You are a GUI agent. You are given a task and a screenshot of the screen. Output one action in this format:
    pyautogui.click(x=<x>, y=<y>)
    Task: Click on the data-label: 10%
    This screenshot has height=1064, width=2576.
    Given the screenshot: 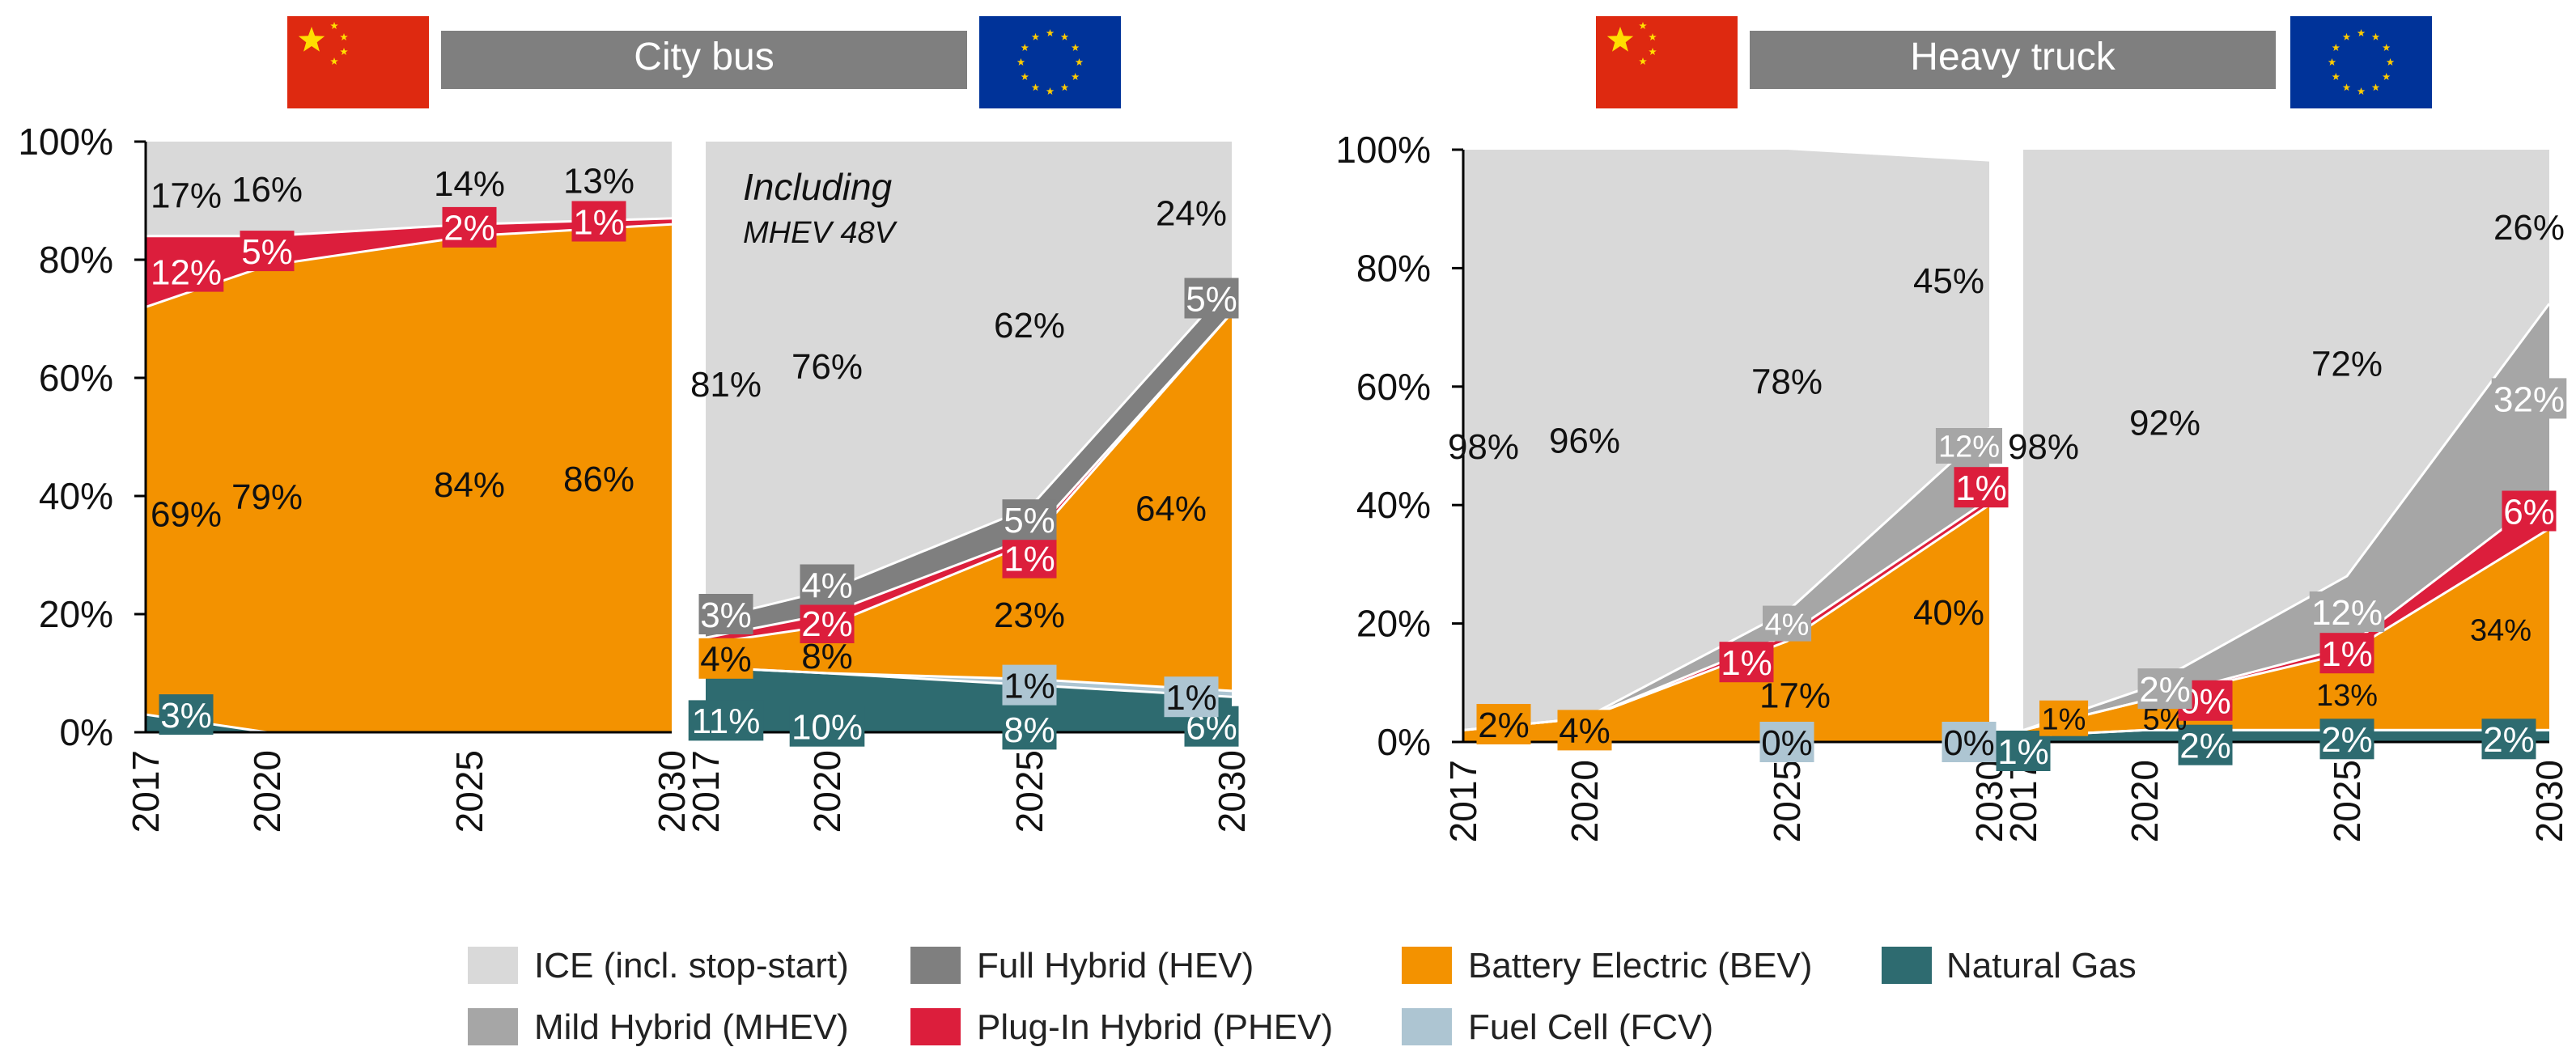 What is the action you would take?
    pyautogui.click(x=827, y=728)
    